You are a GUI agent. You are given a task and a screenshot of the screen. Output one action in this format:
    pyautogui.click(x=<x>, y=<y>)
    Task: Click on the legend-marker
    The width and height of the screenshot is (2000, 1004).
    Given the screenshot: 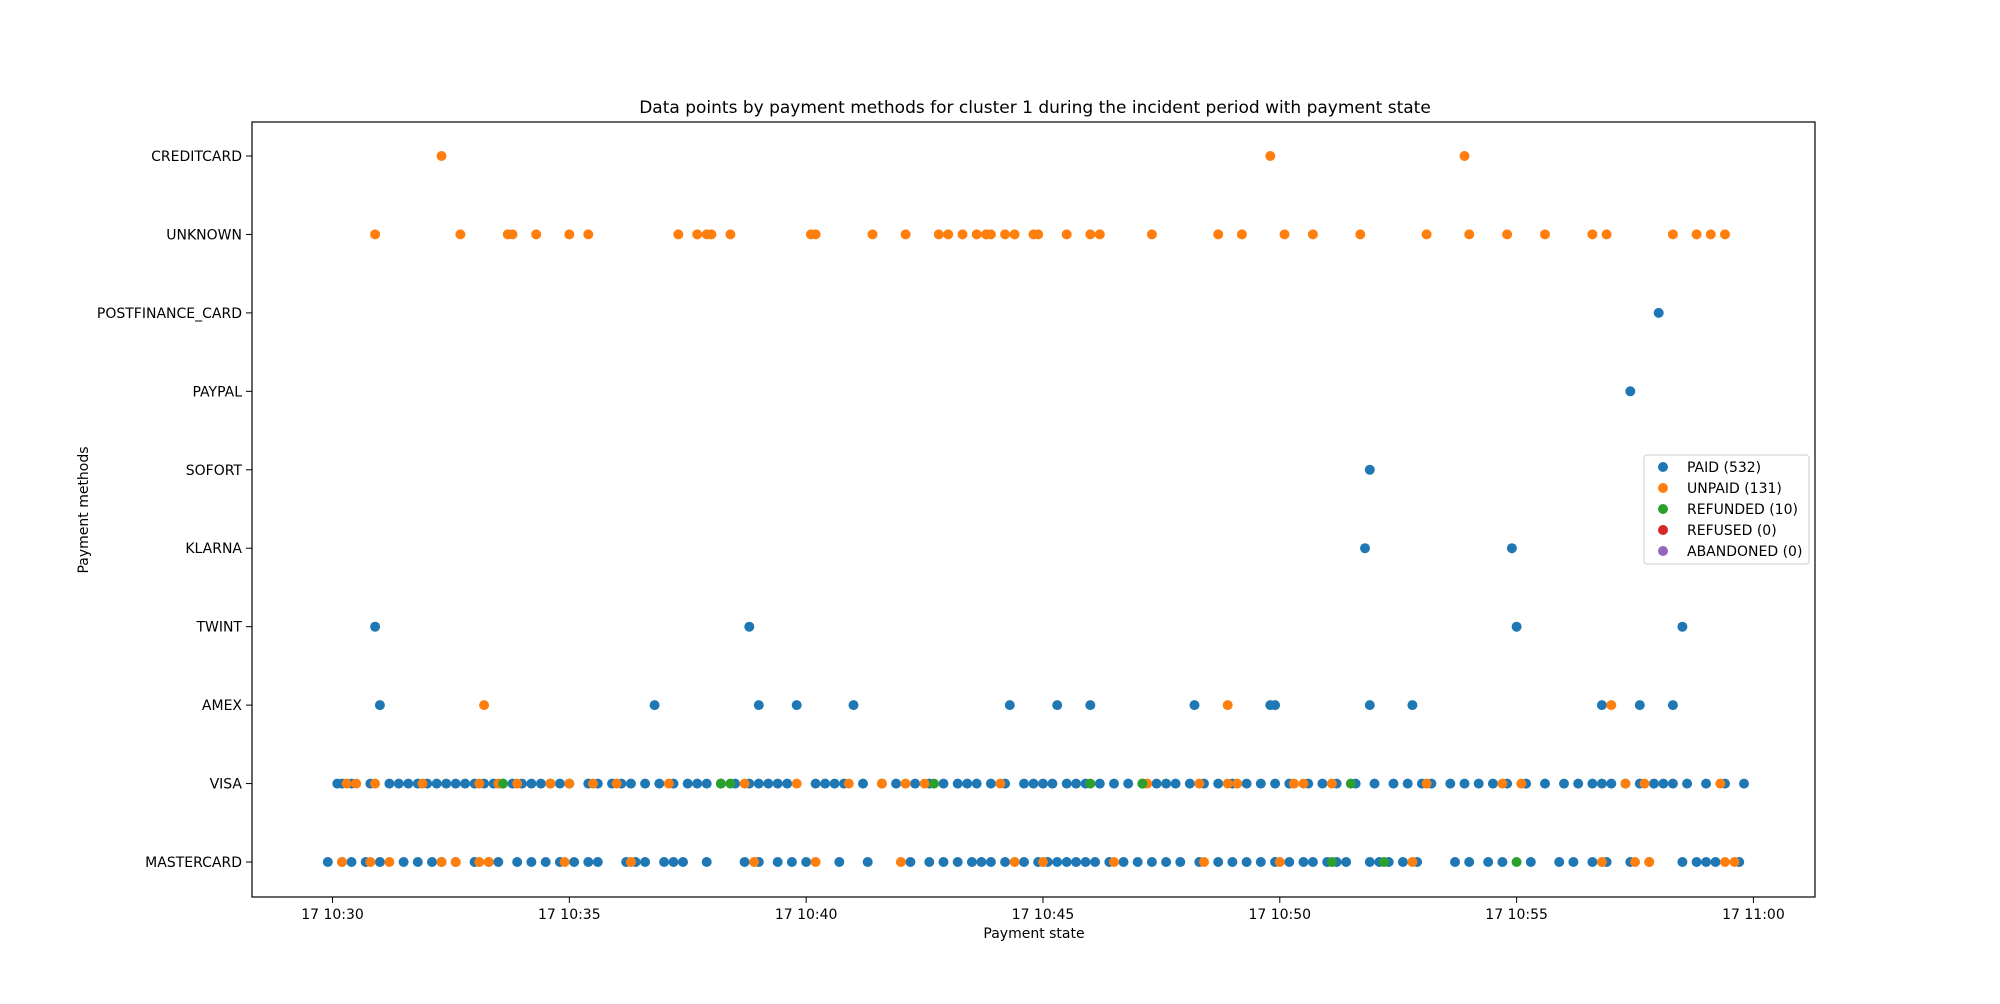 What is the action you would take?
    pyautogui.click(x=1663, y=488)
    